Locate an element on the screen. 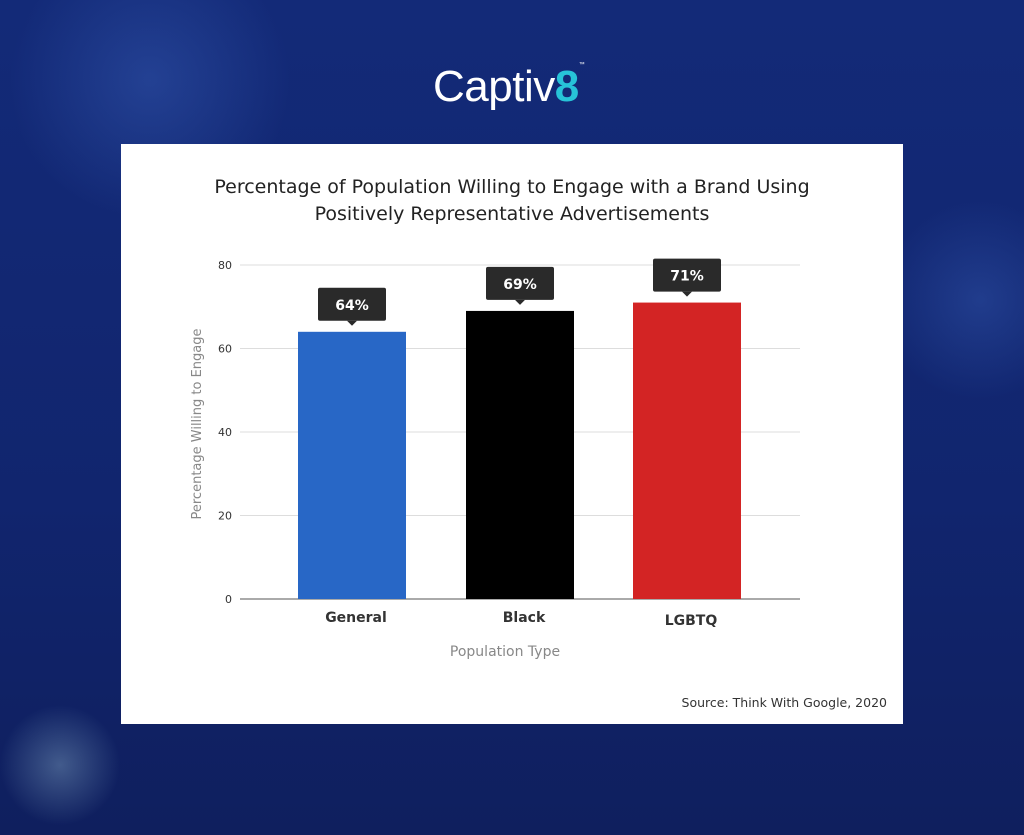 The width and height of the screenshot is (1024, 835). x-tick-label: General is located at coordinates (356, 618).